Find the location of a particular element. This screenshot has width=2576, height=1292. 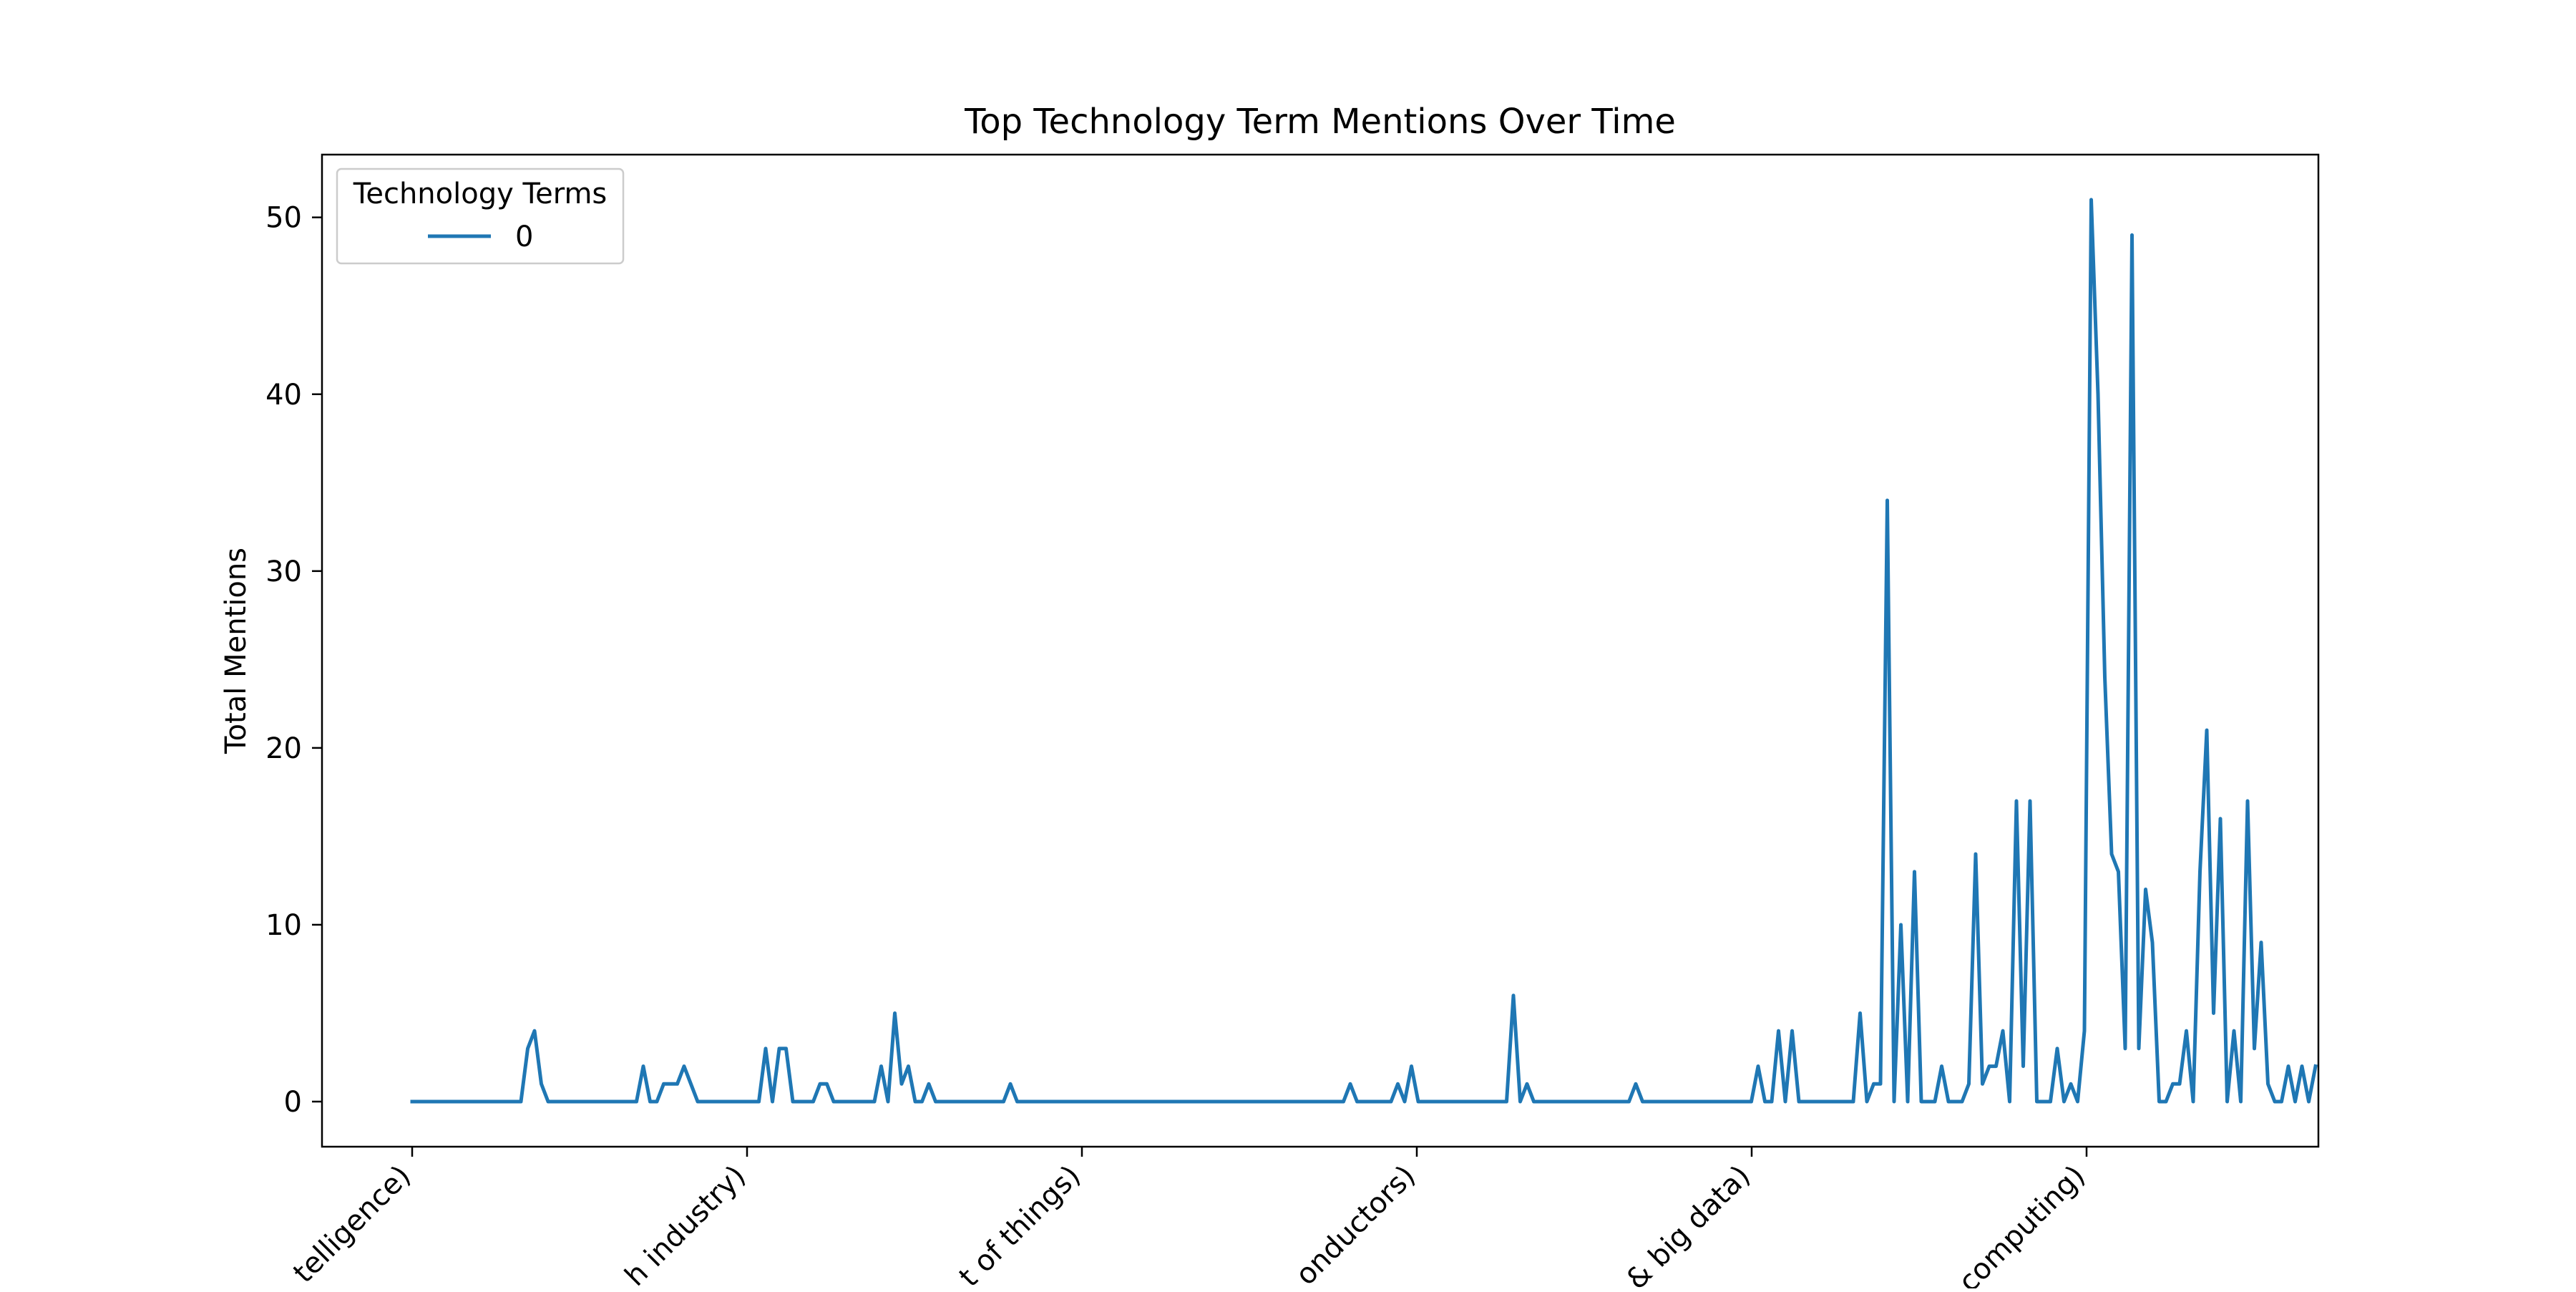

y-tick-label: 40 is located at coordinates (283, 395).